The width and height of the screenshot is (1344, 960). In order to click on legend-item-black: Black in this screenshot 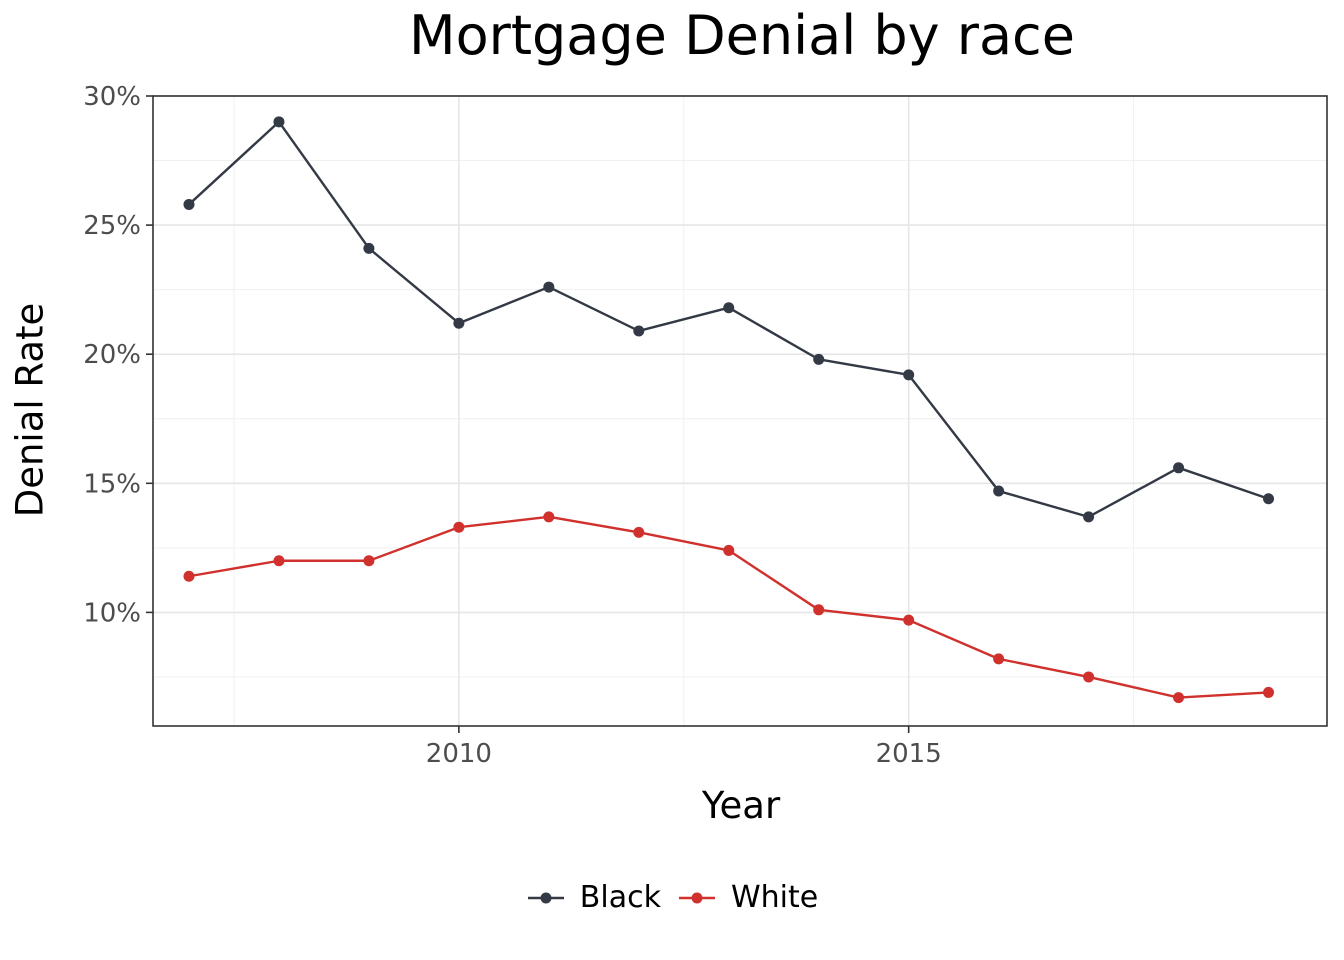, I will do `click(593, 897)`.